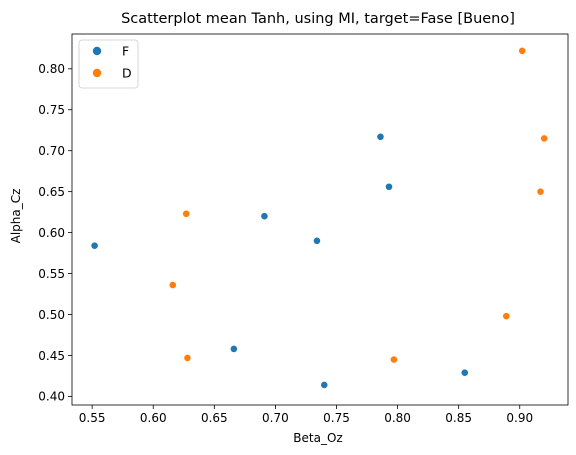 Image resolution: width=576 pixels, height=455 pixels. What do you see at coordinates (51, 356) in the screenshot?
I see `y-tick-label: 0.45` at bounding box center [51, 356].